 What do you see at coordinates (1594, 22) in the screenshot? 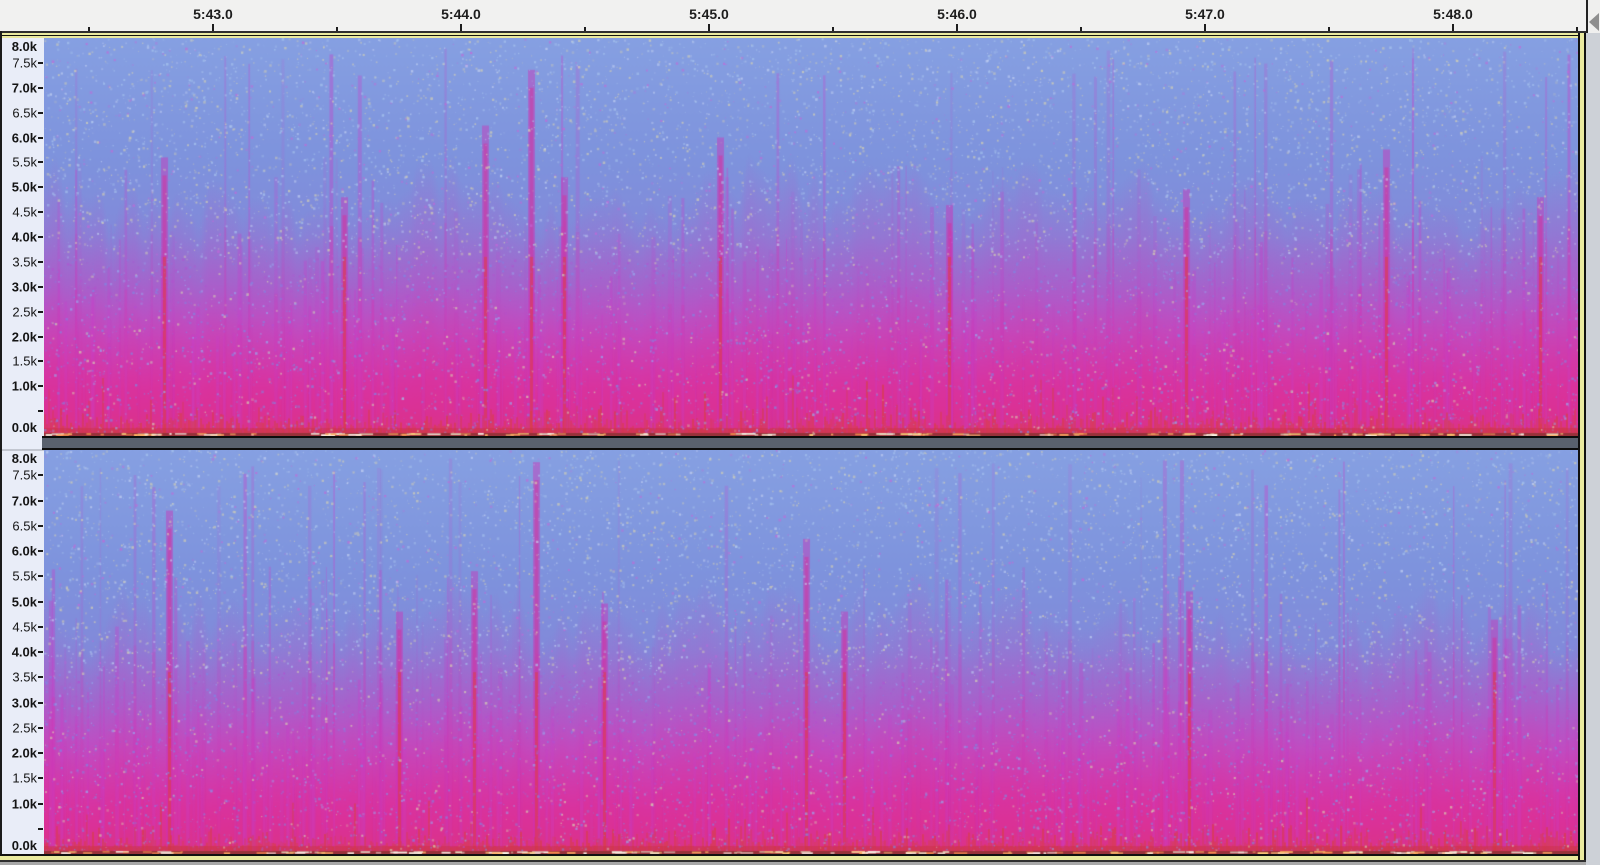
I see `timeline-scroll-arrow-icon` at bounding box center [1594, 22].